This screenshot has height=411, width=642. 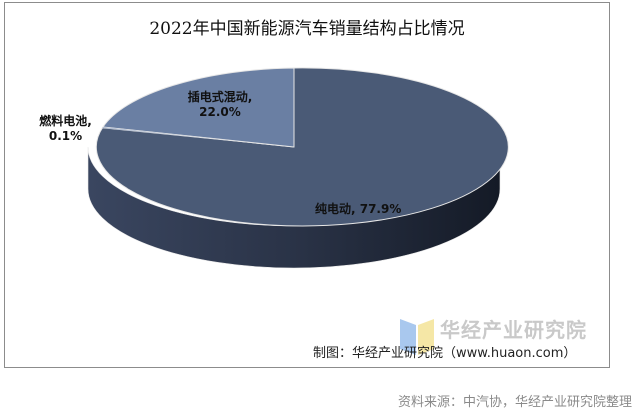 I want to click on watermark-logo-icon, so click(x=417, y=337).